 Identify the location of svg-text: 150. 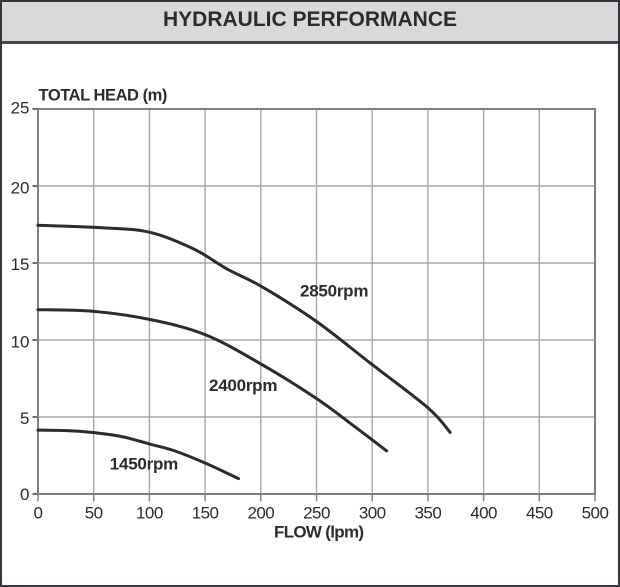
(205, 512).